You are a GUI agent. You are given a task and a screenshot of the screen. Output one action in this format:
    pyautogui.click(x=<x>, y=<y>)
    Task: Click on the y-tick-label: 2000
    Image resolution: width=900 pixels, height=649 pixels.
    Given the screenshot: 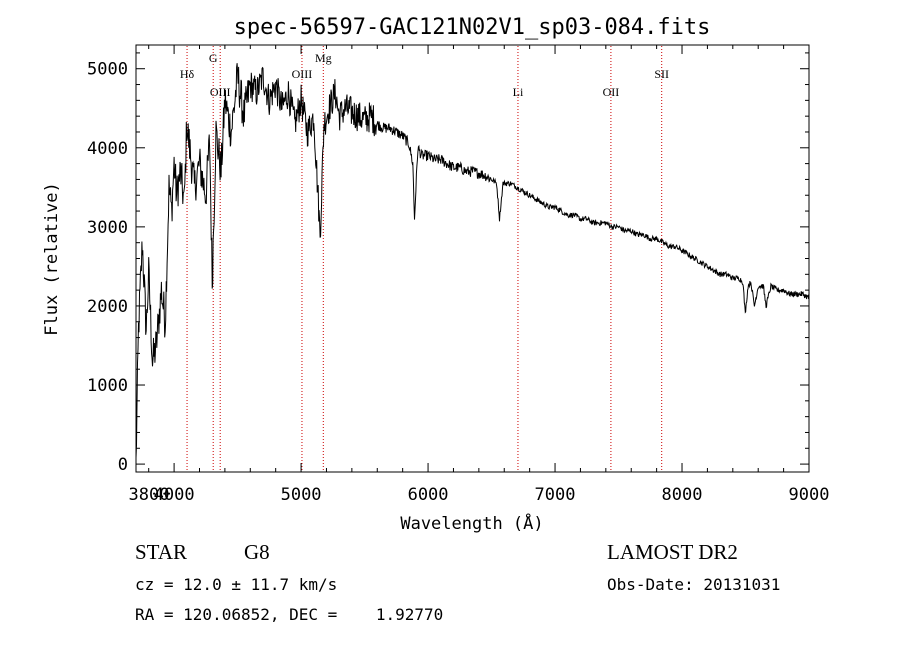 What is the action you would take?
    pyautogui.click(x=107, y=307)
    